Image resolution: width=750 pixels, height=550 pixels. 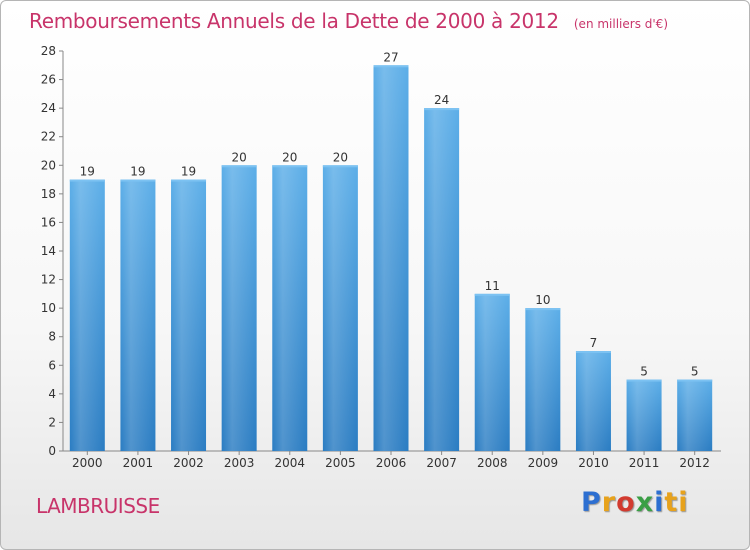 I want to click on x-tick-label: 2007, so click(x=441, y=463).